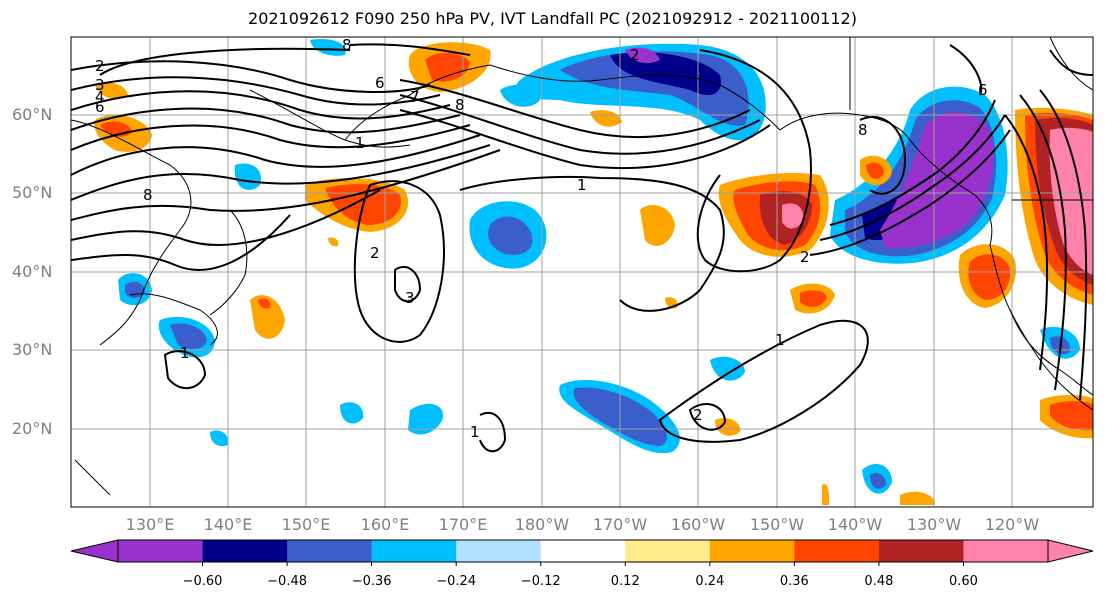 This screenshot has width=1105, height=601. I want to click on colorbar-tick-label: −0.48, so click(287, 581).